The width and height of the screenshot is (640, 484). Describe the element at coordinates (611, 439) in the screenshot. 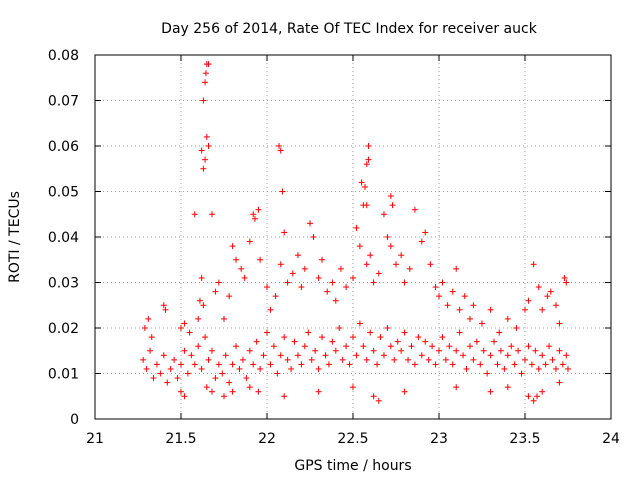

I see `x-tick-label: 24` at that location.